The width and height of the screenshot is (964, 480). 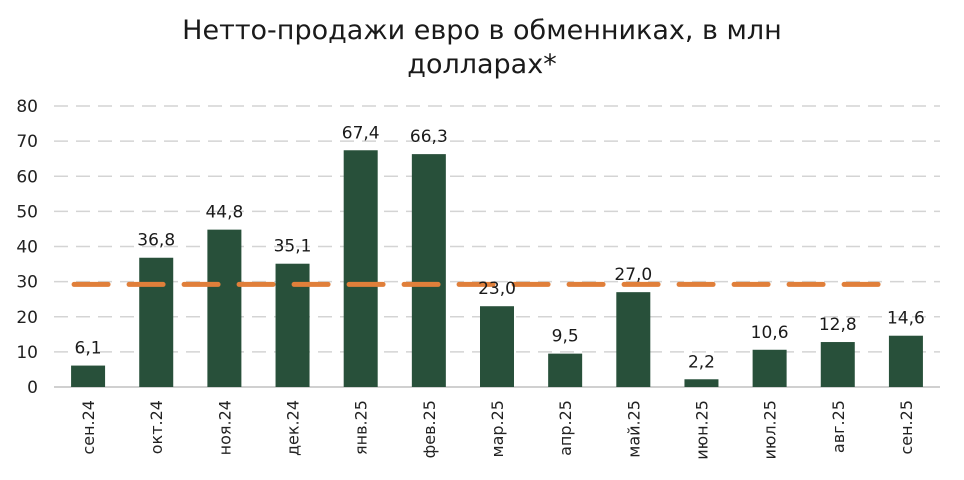 What do you see at coordinates (633, 429) in the screenshot?
I see `x-tick-label: май.25` at bounding box center [633, 429].